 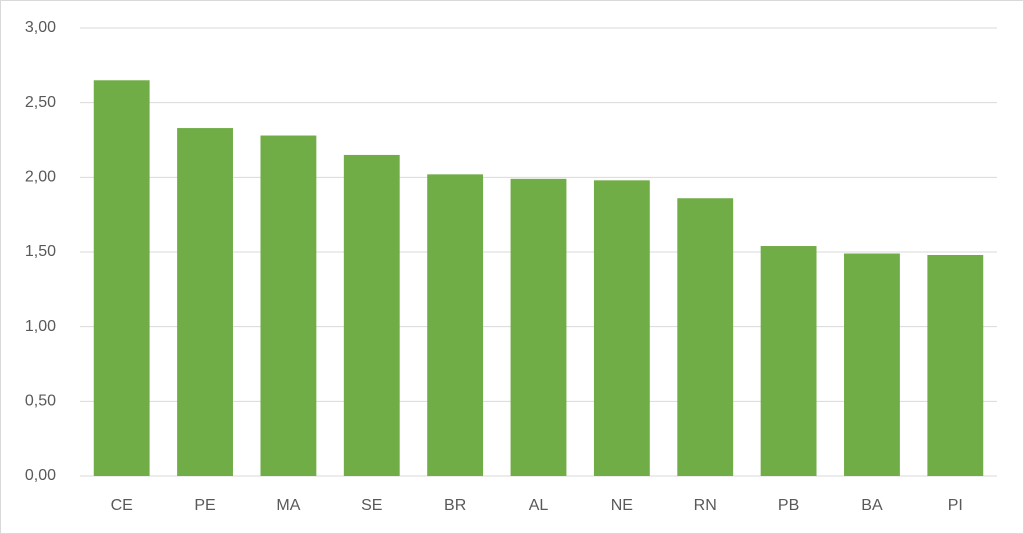 I want to click on y-tick-label: 1,00, so click(x=40, y=326).